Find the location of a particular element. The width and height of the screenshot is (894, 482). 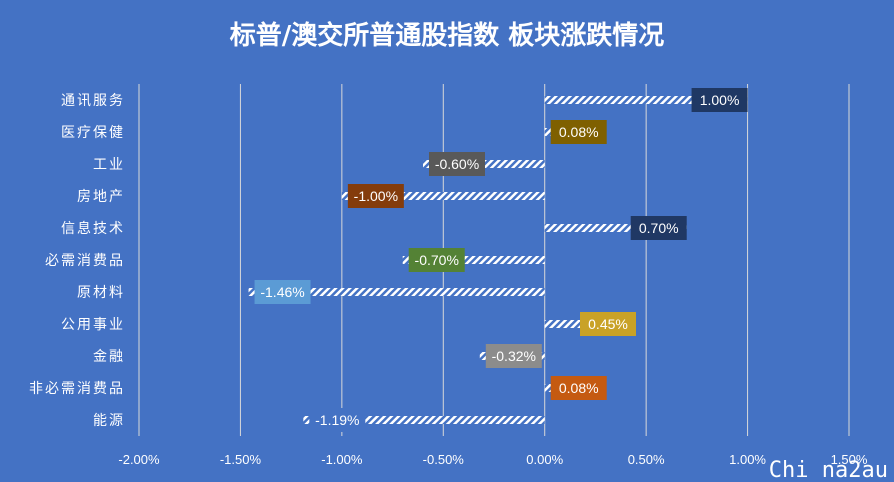

data-label: 1.00% is located at coordinates (719, 100).